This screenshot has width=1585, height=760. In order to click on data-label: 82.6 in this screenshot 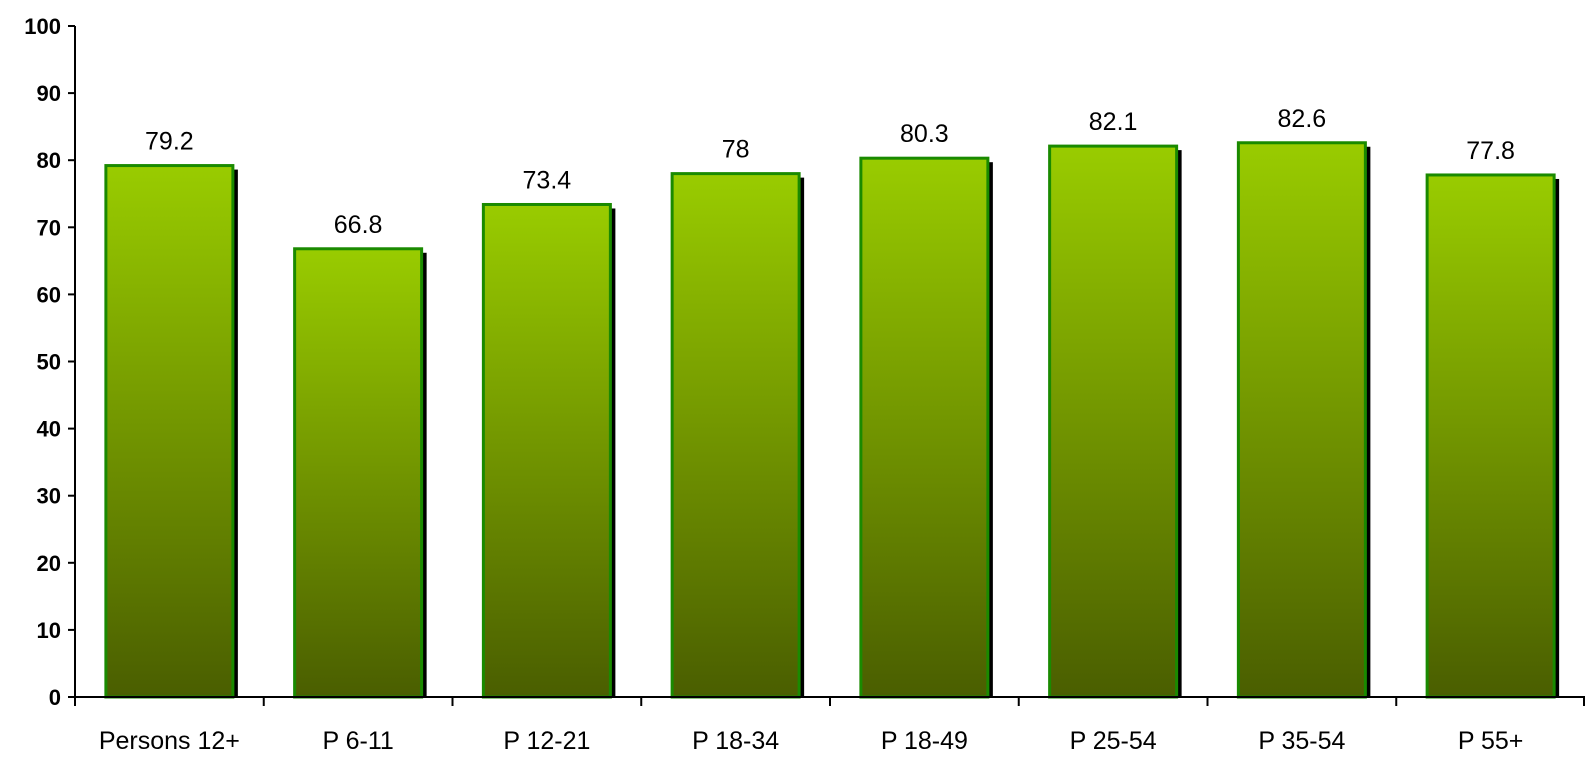, I will do `click(1302, 119)`.